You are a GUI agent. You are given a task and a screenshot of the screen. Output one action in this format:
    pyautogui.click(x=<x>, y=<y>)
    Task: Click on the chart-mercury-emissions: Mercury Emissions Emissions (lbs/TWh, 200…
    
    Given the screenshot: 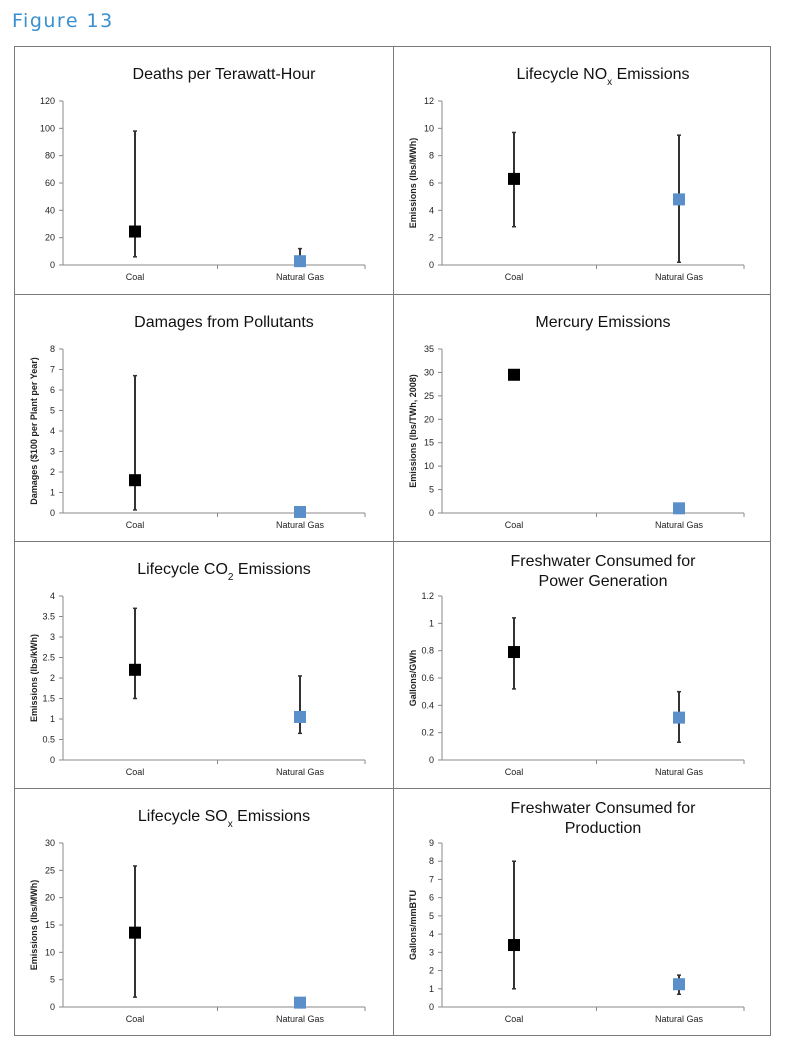 What is the action you would take?
    pyautogui.click(x=583, y=418)
    